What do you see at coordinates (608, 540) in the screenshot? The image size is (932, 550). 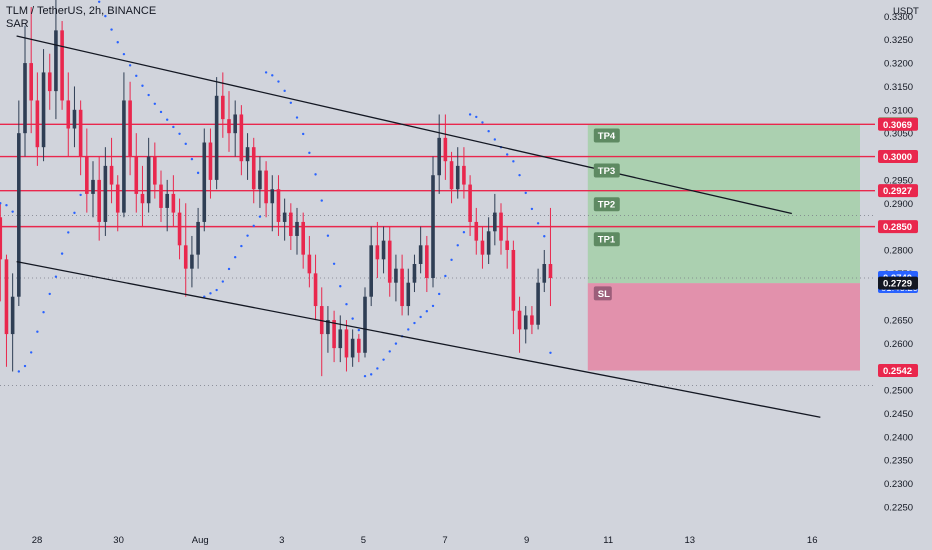 I see `time-tick-label: 11` at bounding box center [608, 540].